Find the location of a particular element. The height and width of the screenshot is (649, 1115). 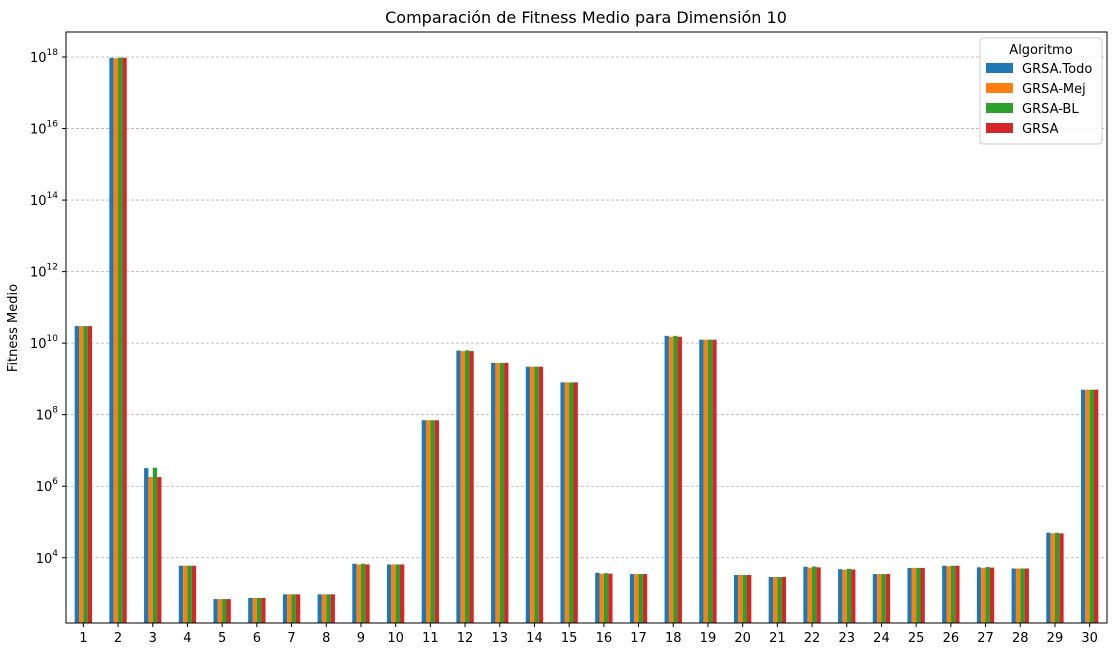

y-tick-label: 10¹⁴ is located at coordinates (44, 200).